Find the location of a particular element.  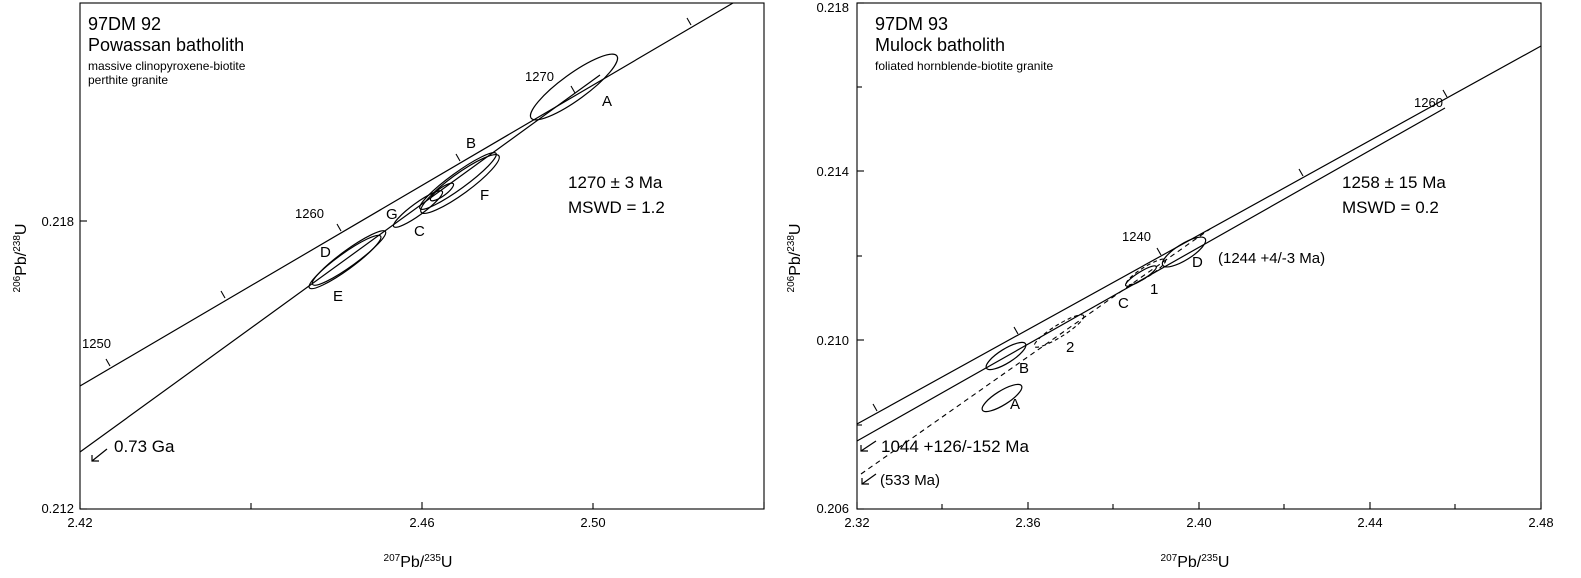

right-mswd: MSWD = 0.2 is located at coordinates (1390, 207).